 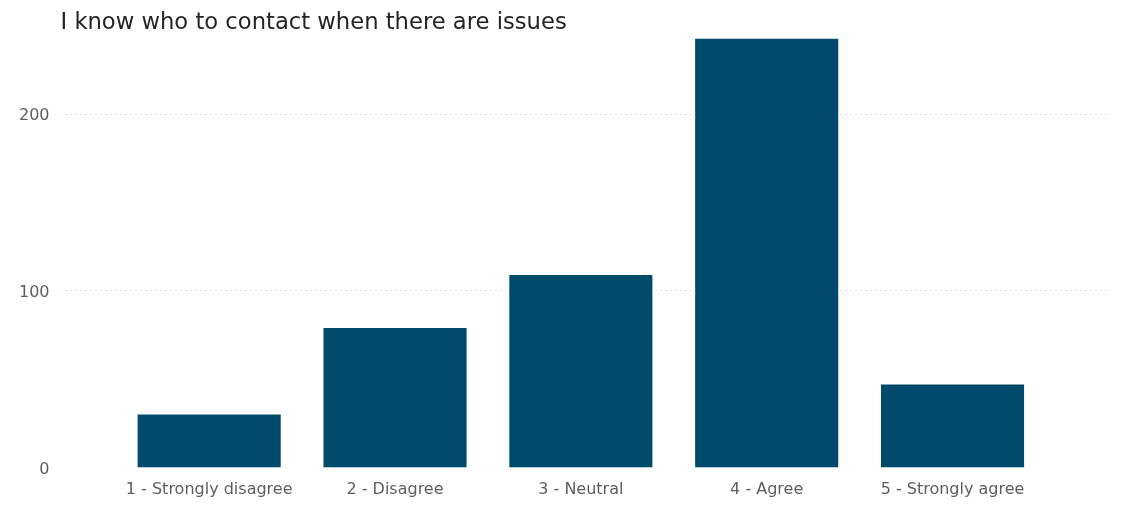 What do you see at coordinates (34, 291) in the screenshot?
I see `y-tick-label: 100` at bounding box center [34, 291].